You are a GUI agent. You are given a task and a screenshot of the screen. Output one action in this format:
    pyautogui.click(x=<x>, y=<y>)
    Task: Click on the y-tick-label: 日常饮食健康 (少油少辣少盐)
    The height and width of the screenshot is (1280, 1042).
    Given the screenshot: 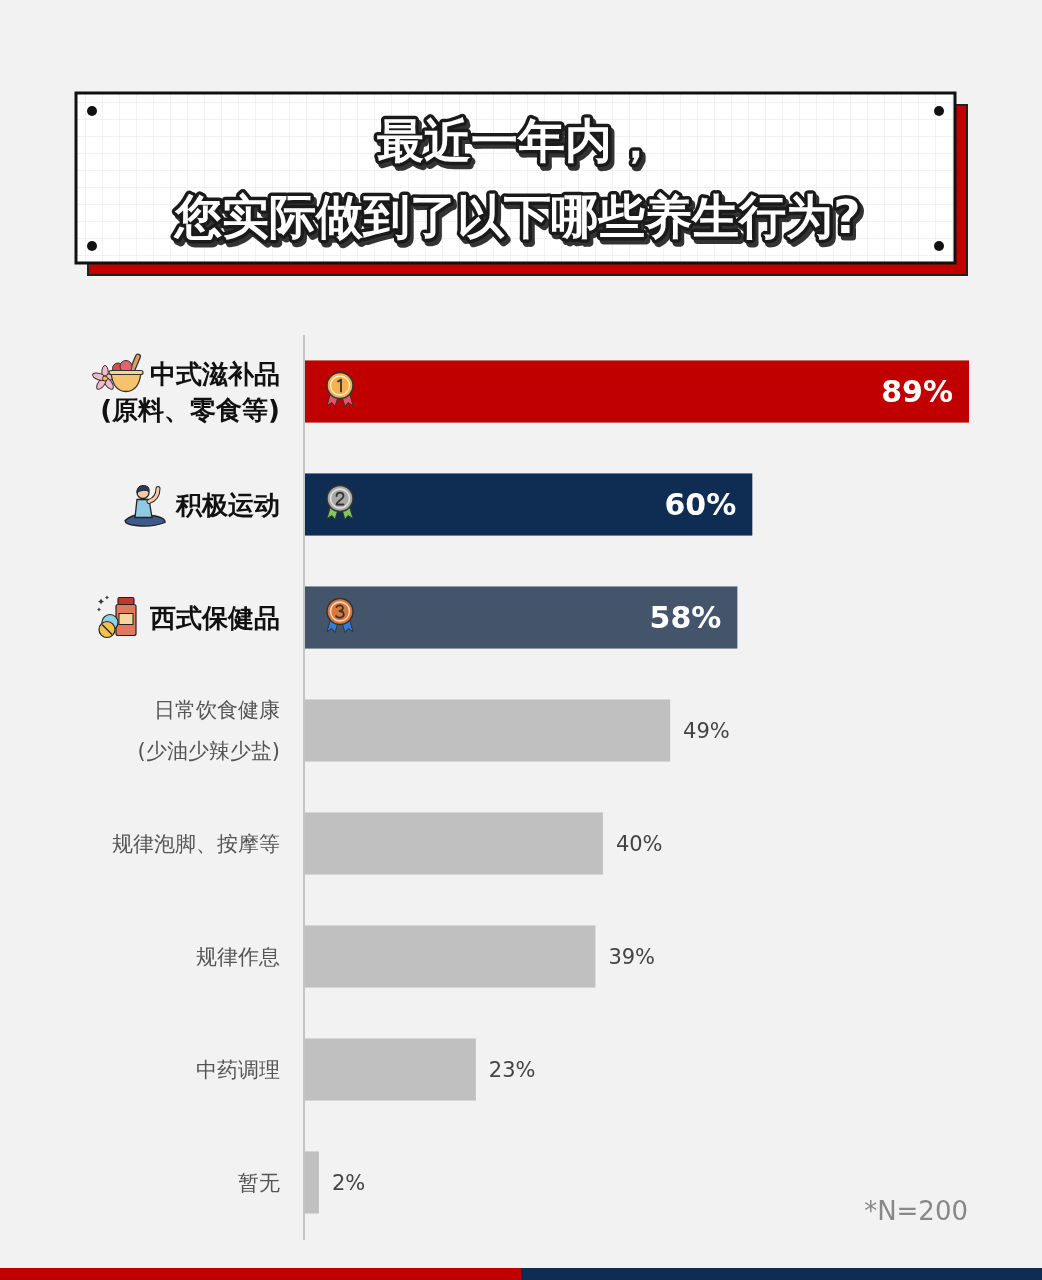 What is the action you would take?
    pyautogui.click(x=208, y=730)
    